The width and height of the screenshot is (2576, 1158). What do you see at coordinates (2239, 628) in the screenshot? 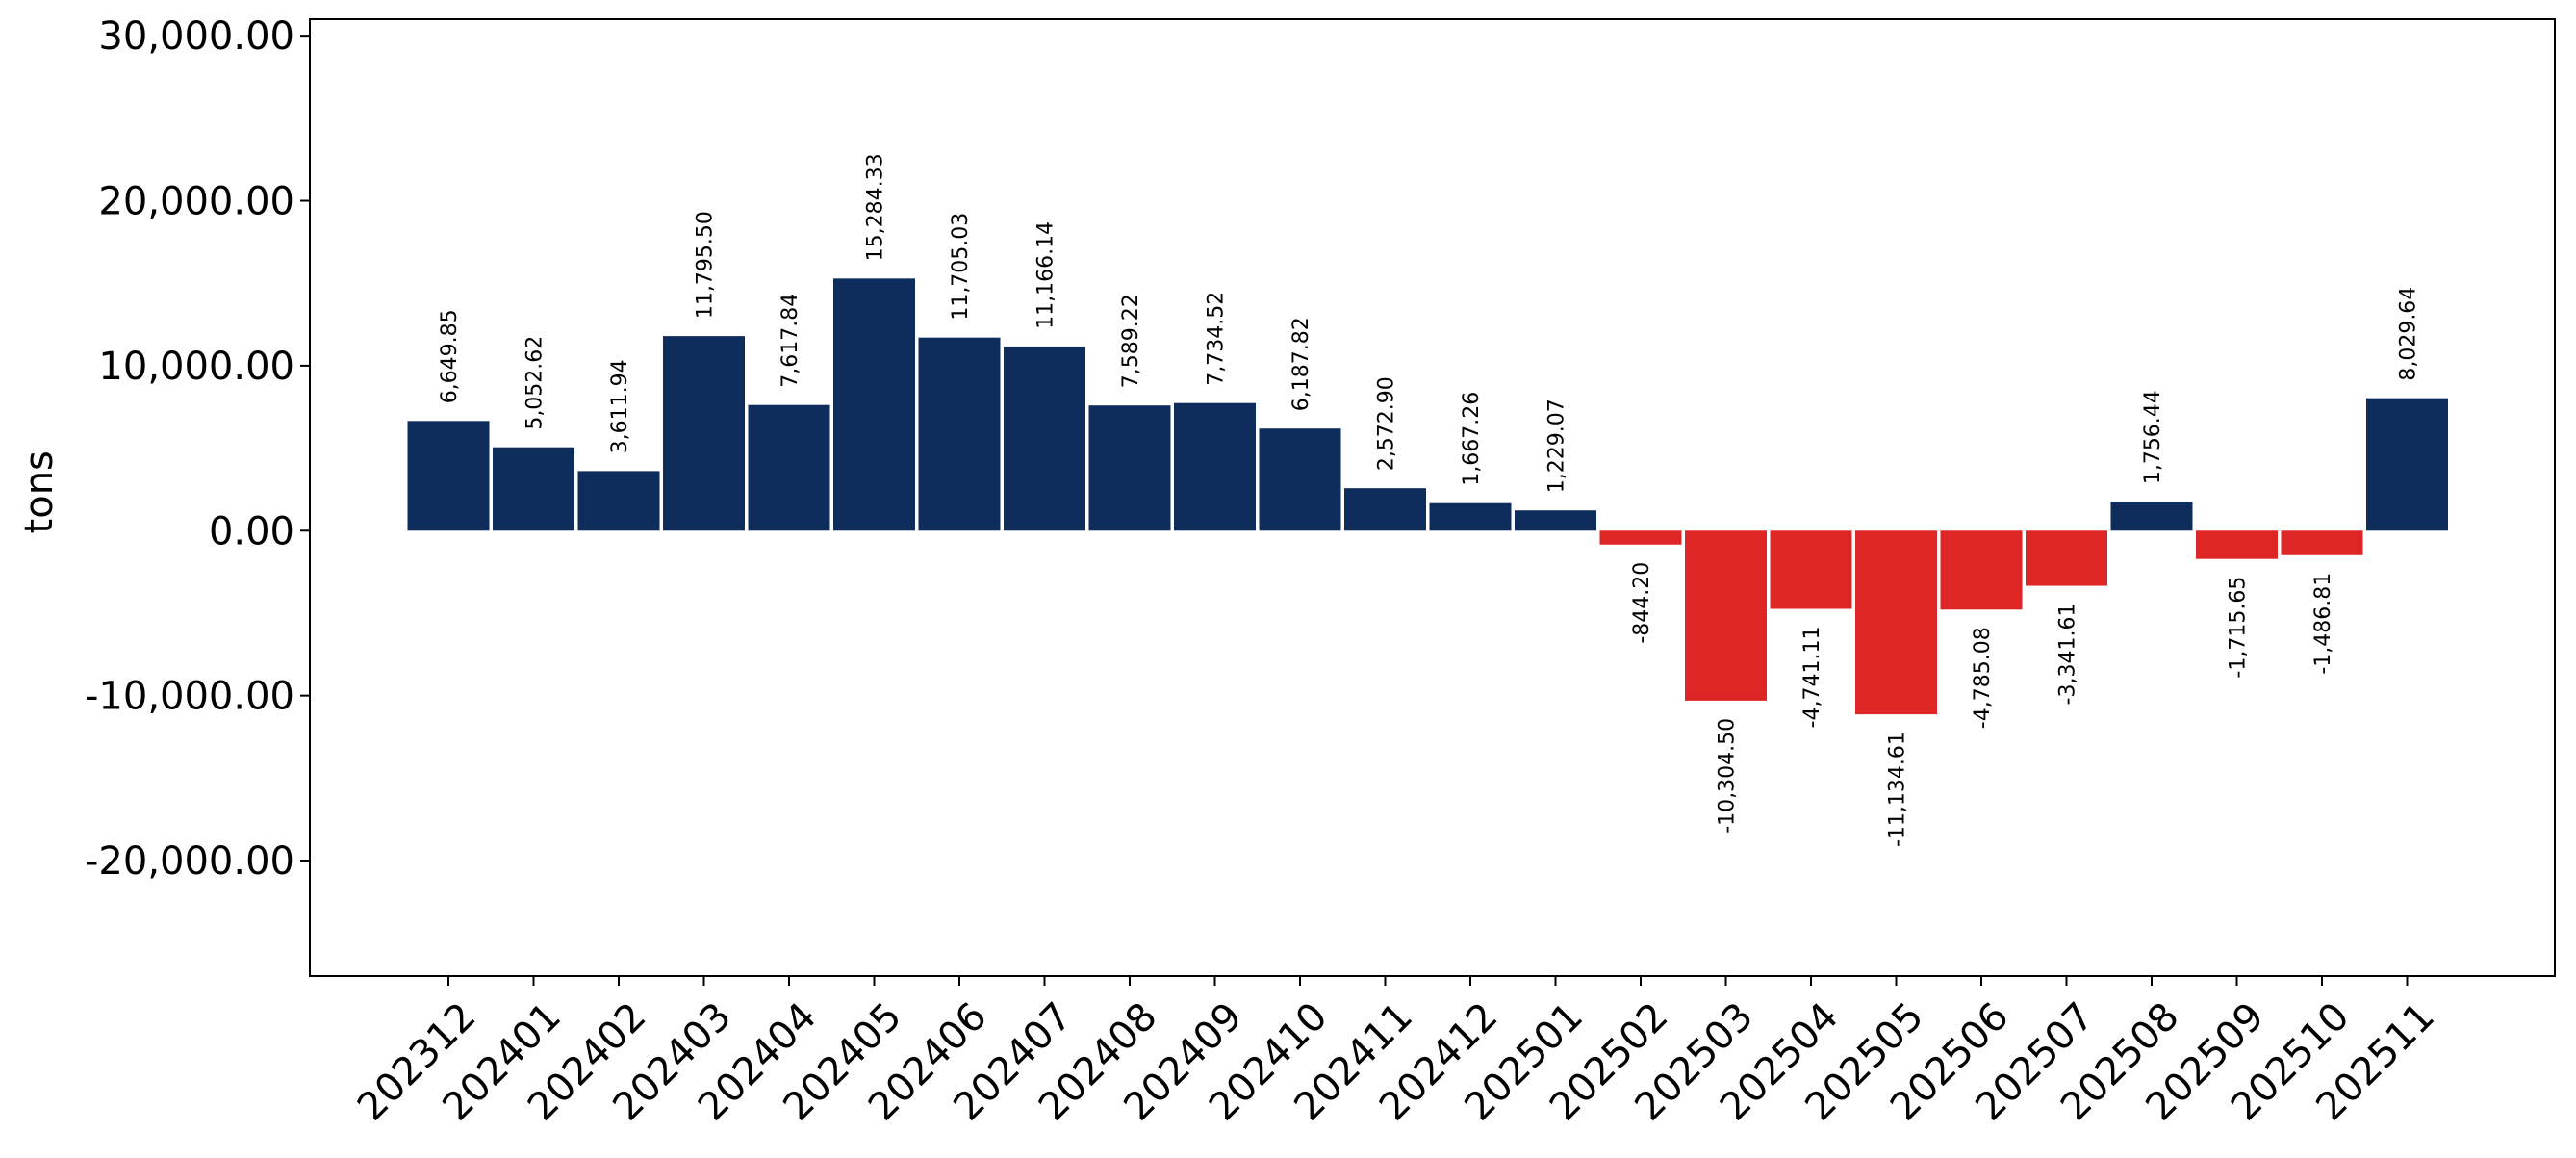
I see `bar-value-label: -1,715.65` at bounding box center [2239, 628].